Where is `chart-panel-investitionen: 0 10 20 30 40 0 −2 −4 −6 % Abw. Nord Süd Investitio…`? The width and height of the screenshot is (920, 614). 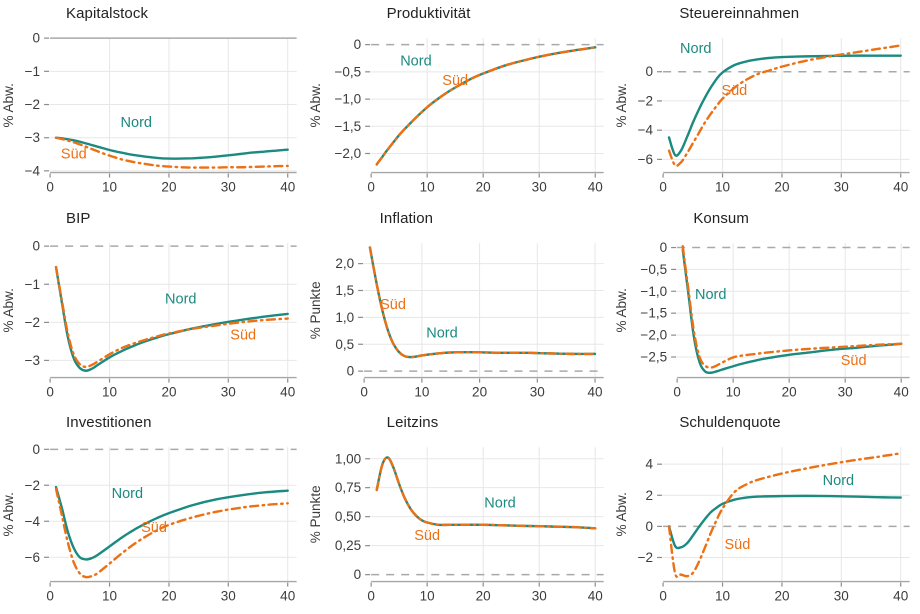
chart-panel-investitionen: 0 10 20 30 40 0 −2 −4 −6 % Abw. Nord Süd Investitio… is located at coordinates (153, 511).